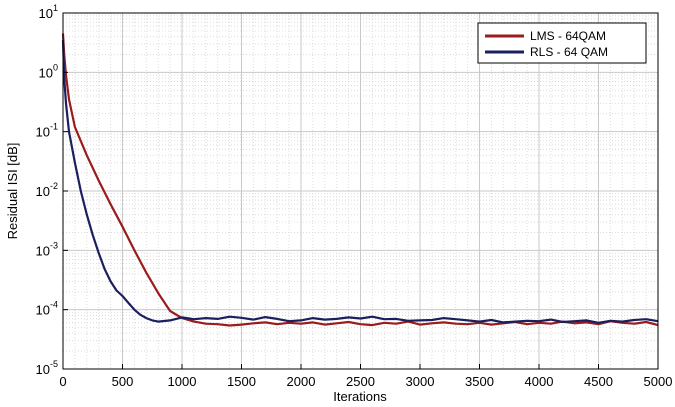  I want to click on x-tick-label: 3000, so click(420, 381).